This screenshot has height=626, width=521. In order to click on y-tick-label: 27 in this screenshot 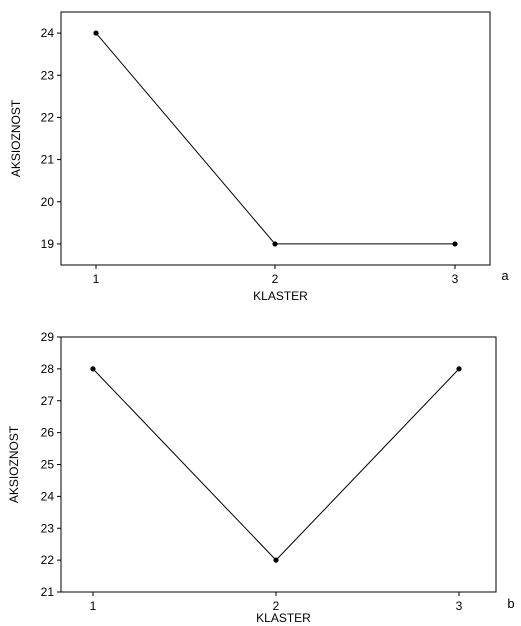, I will do `click(48, 401)`.